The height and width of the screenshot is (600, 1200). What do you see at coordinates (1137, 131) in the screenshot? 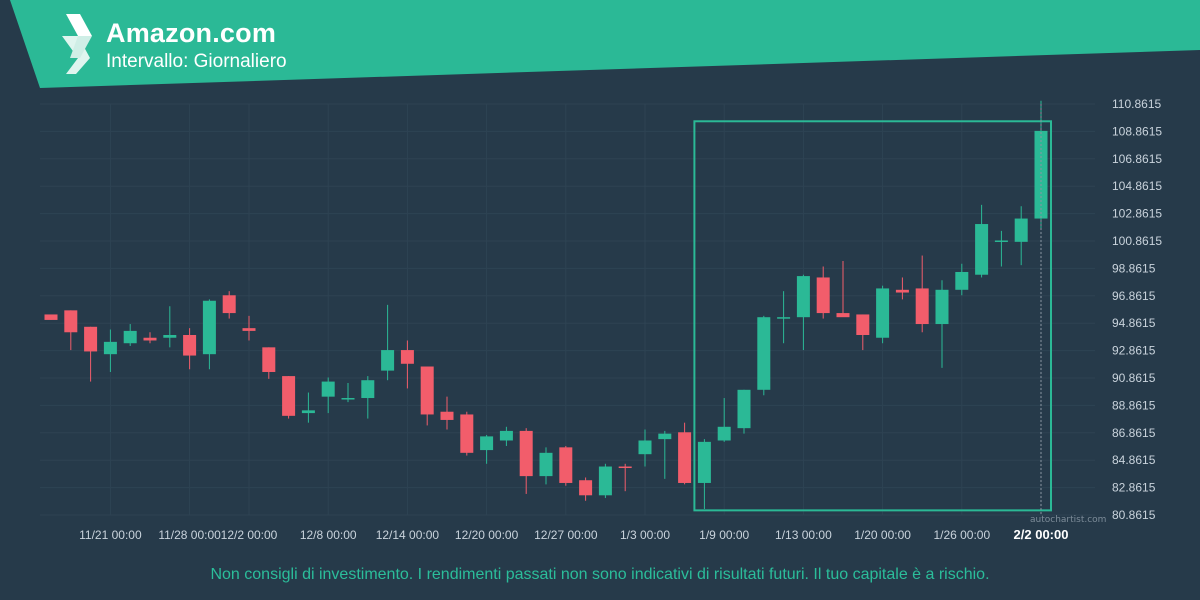
I see `y-tick-label: 108.8615` at bounding box center [1137, 131].